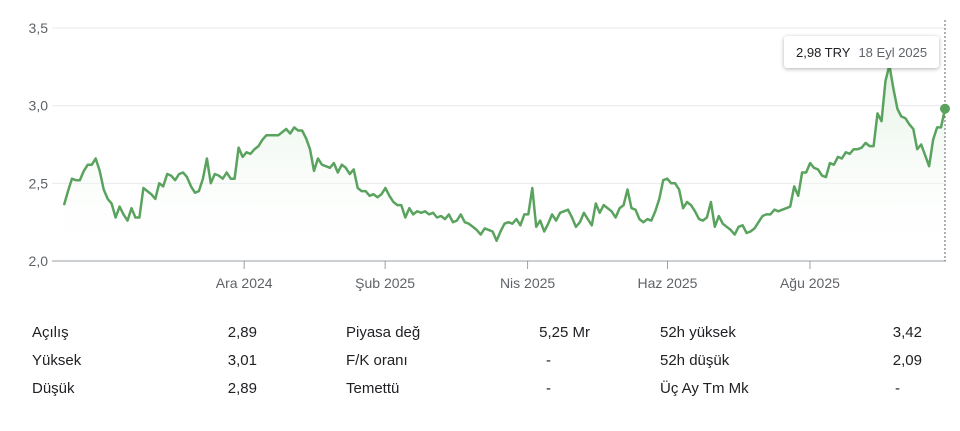 This screenshot has height=431, width=960. I want to click on stat-52w-high: 52h yüksek 3,42, so click(791, 332).